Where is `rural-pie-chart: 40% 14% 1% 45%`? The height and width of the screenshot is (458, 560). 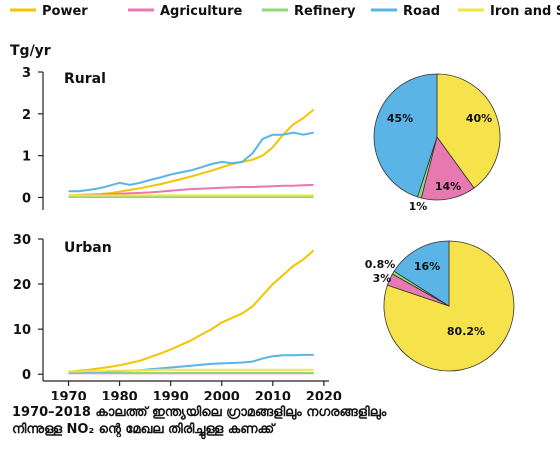 rural-pie-chart: 40% 14% 1% 45% is located at coordinates (437, 143).